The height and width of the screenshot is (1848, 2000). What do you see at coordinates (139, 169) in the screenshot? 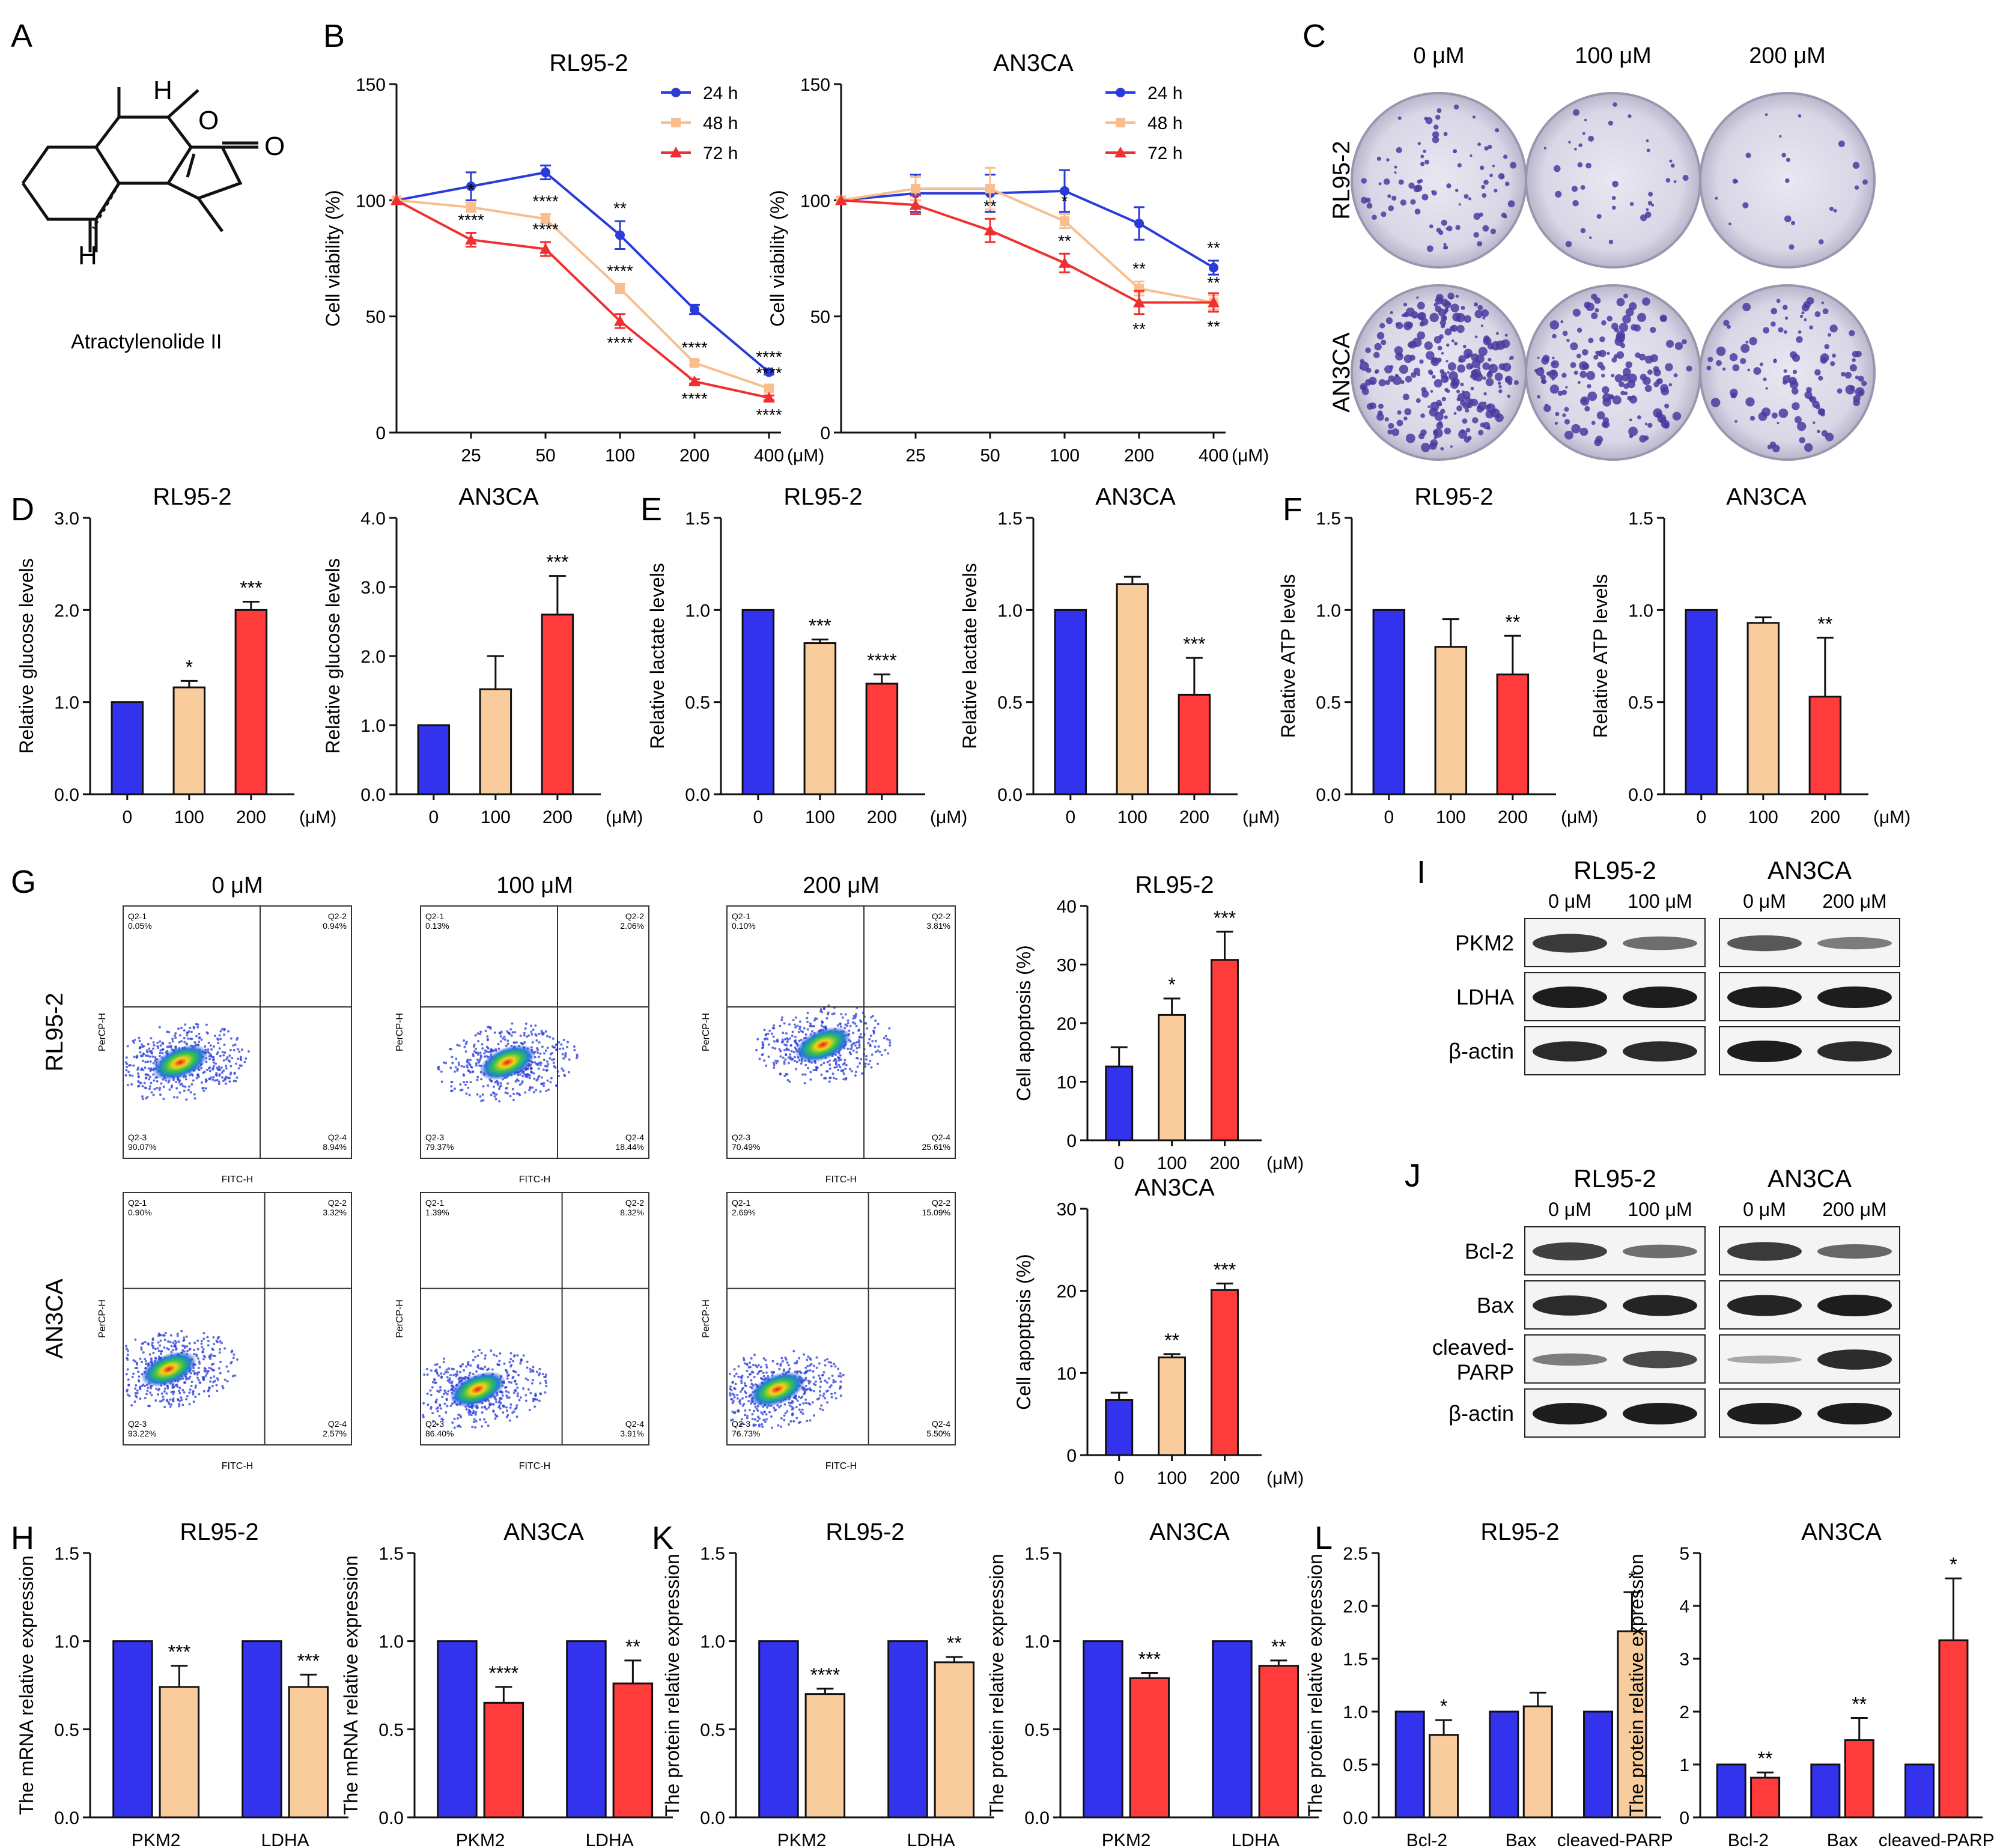
I see `chemical-structure` at bounding box center [139, 169].